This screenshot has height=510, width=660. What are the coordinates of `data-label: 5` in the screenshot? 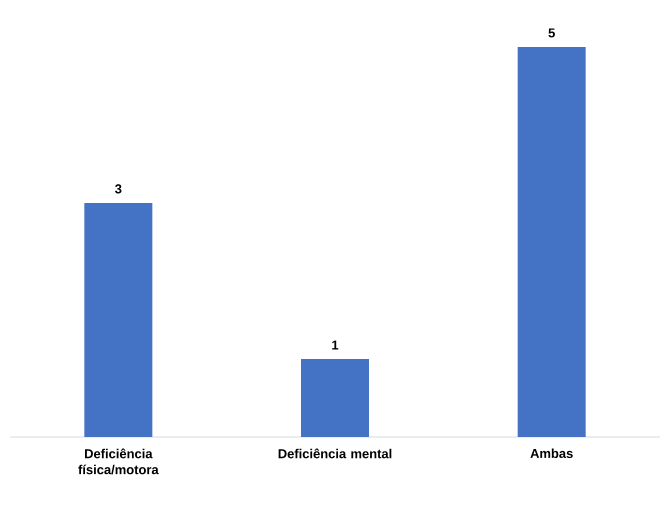 It's located at (551, 33).